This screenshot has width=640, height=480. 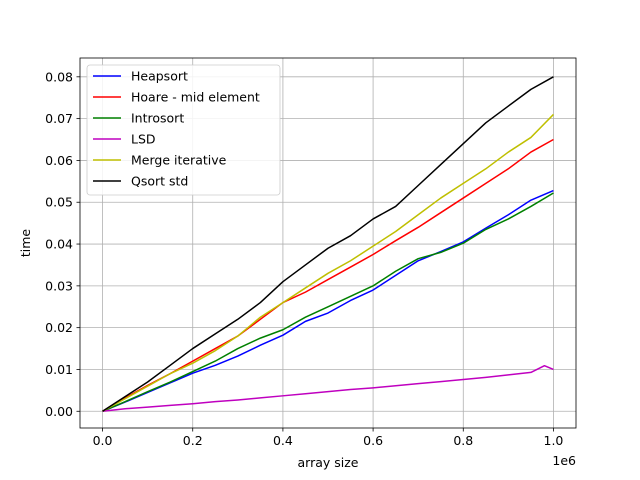 What do you see at coordinates (103, 440) in the screenshot?
I see `x-tick-label: 0.0` at bounding box center [103, 440].